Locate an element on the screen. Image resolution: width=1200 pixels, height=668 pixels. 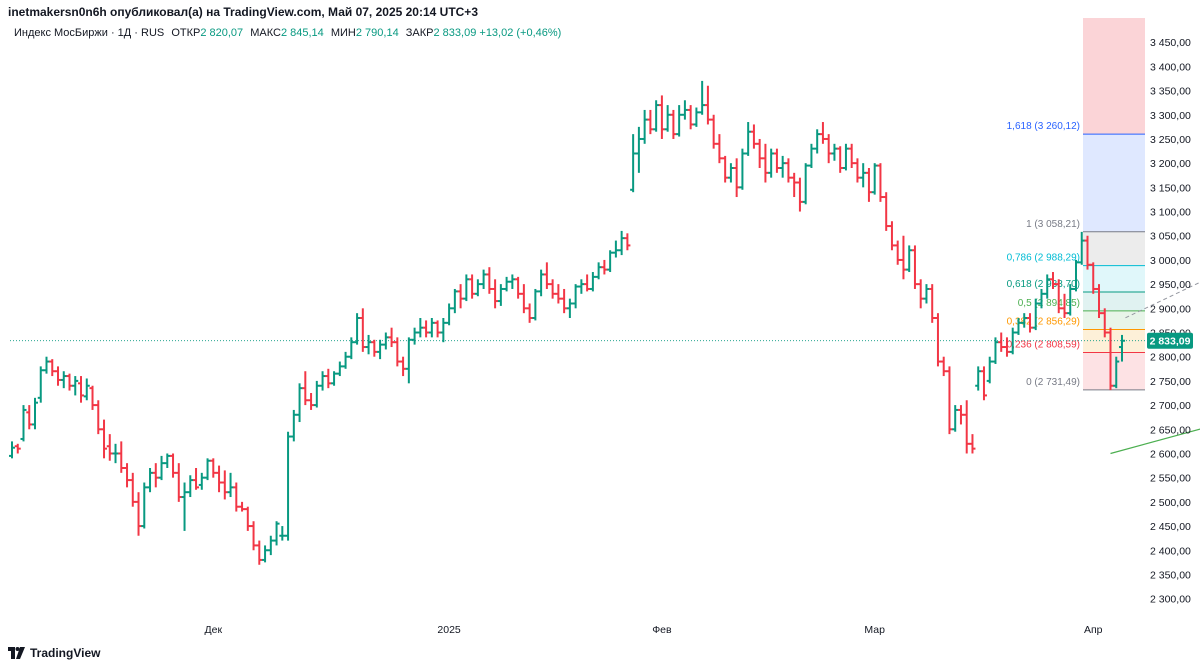
fib-zone-top is located at coordinates (1114, 76).